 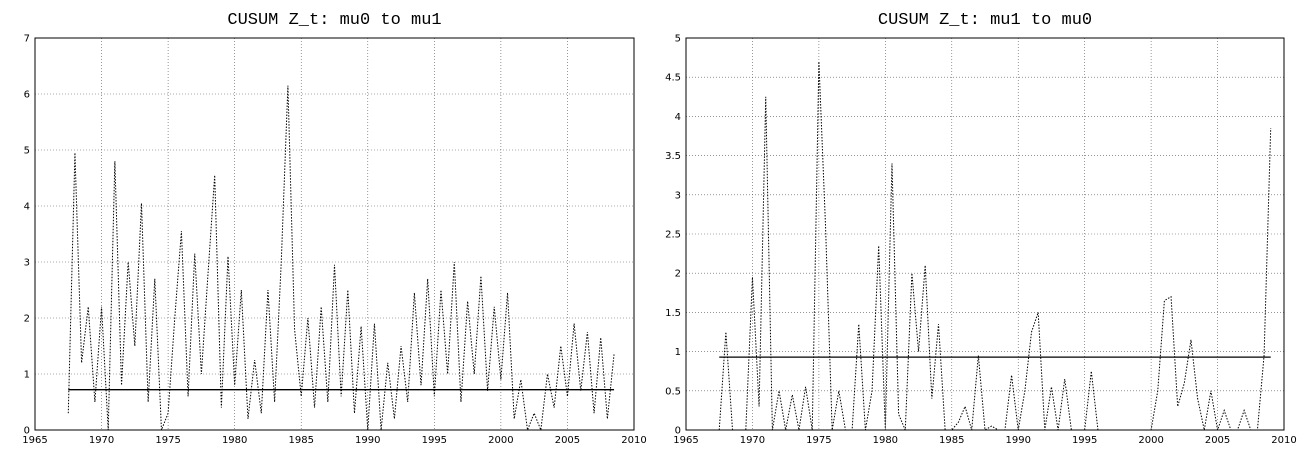 What do you see at coordinates (673, 78) in the screenshot?
I see `y-tick-label: 4.5` at bounding box center [673, 78].